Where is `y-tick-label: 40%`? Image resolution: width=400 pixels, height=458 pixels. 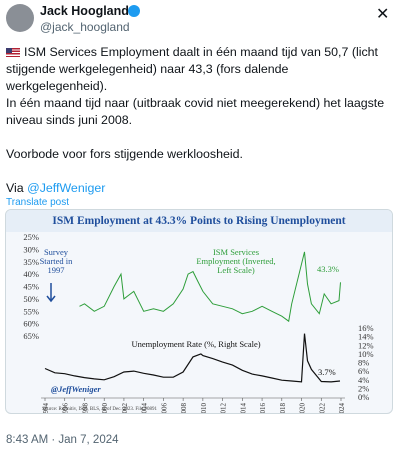 y-tick-label: 40% is located at coordinates (31, 274).